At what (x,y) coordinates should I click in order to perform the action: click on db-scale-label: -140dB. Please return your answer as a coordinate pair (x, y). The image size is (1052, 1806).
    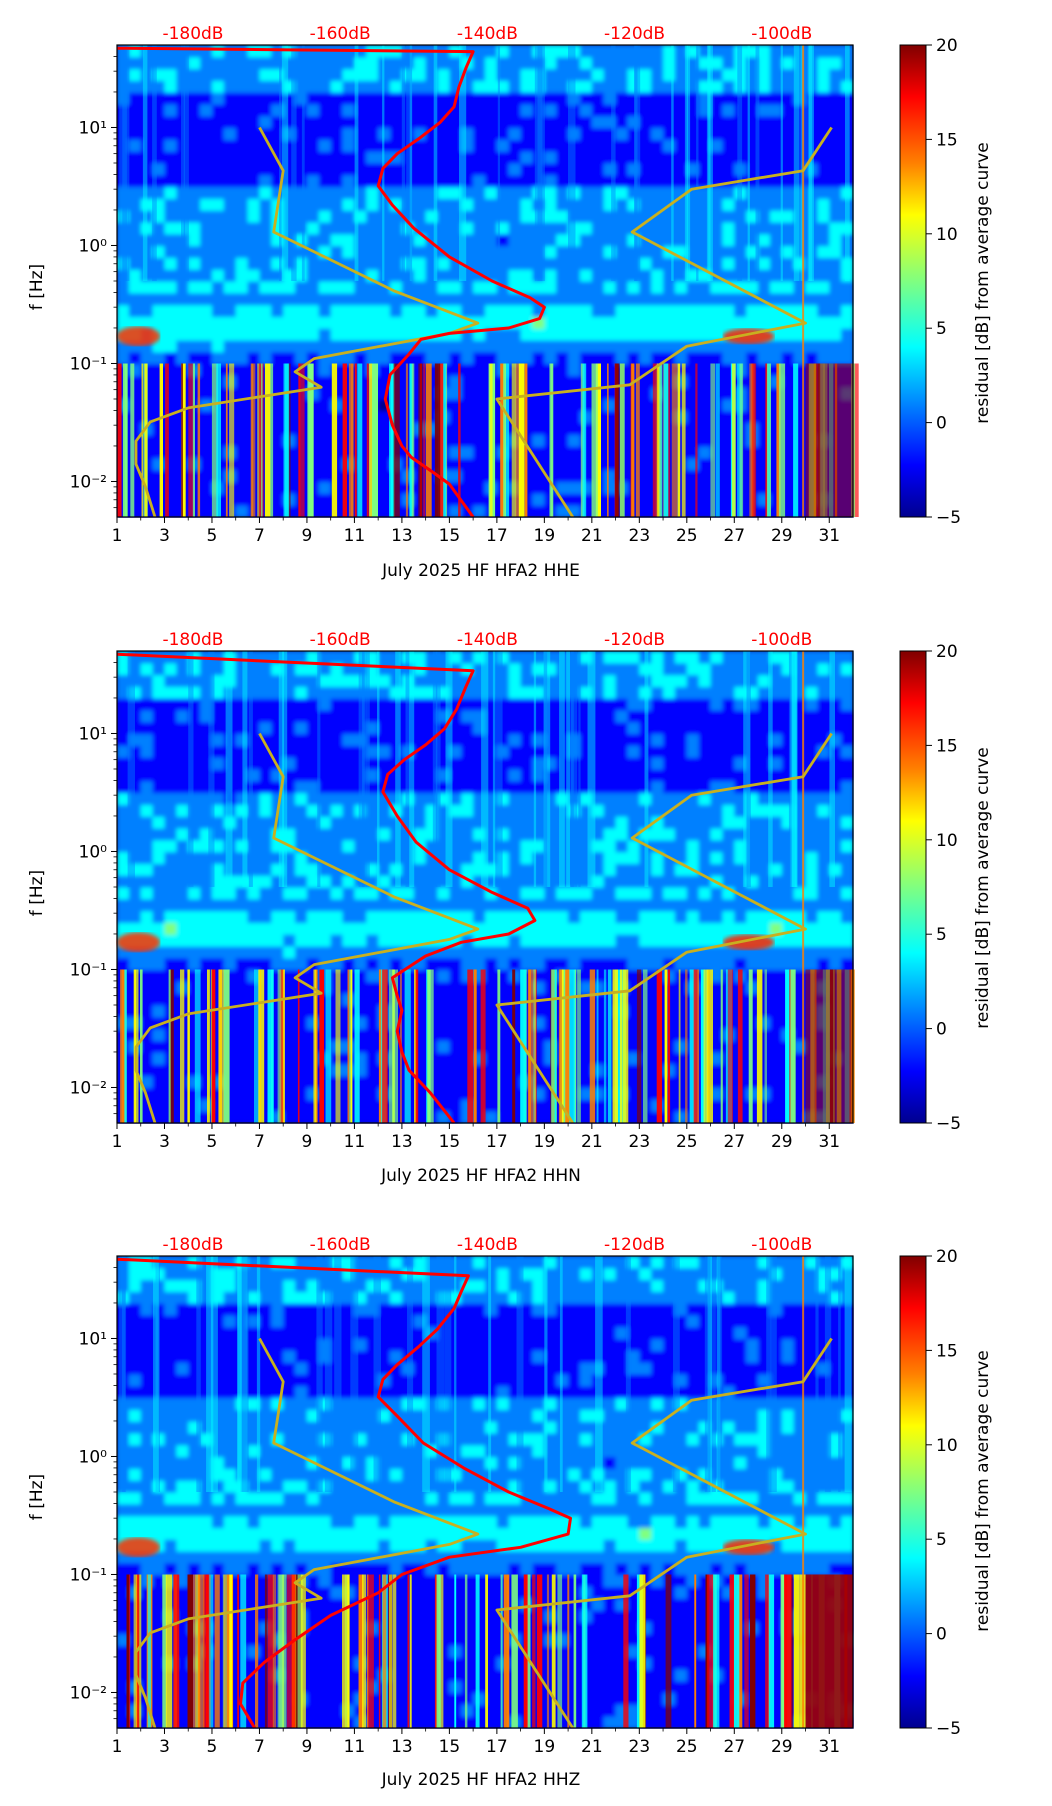
    Looking at the image, I should click on (487, 34).